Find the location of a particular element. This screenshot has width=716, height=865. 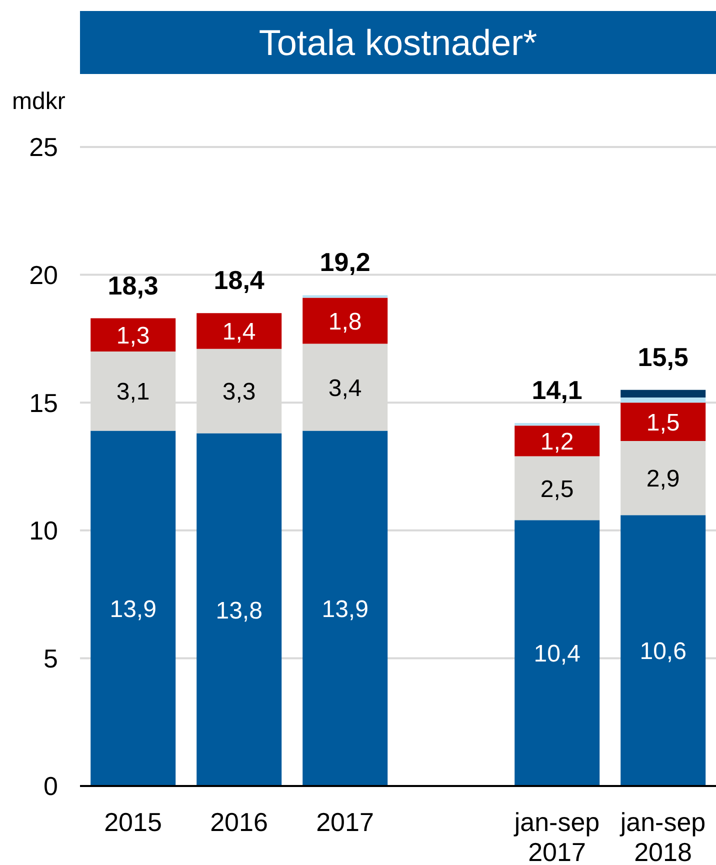

data-label: 1,5 is located at coordinates (663, 422).